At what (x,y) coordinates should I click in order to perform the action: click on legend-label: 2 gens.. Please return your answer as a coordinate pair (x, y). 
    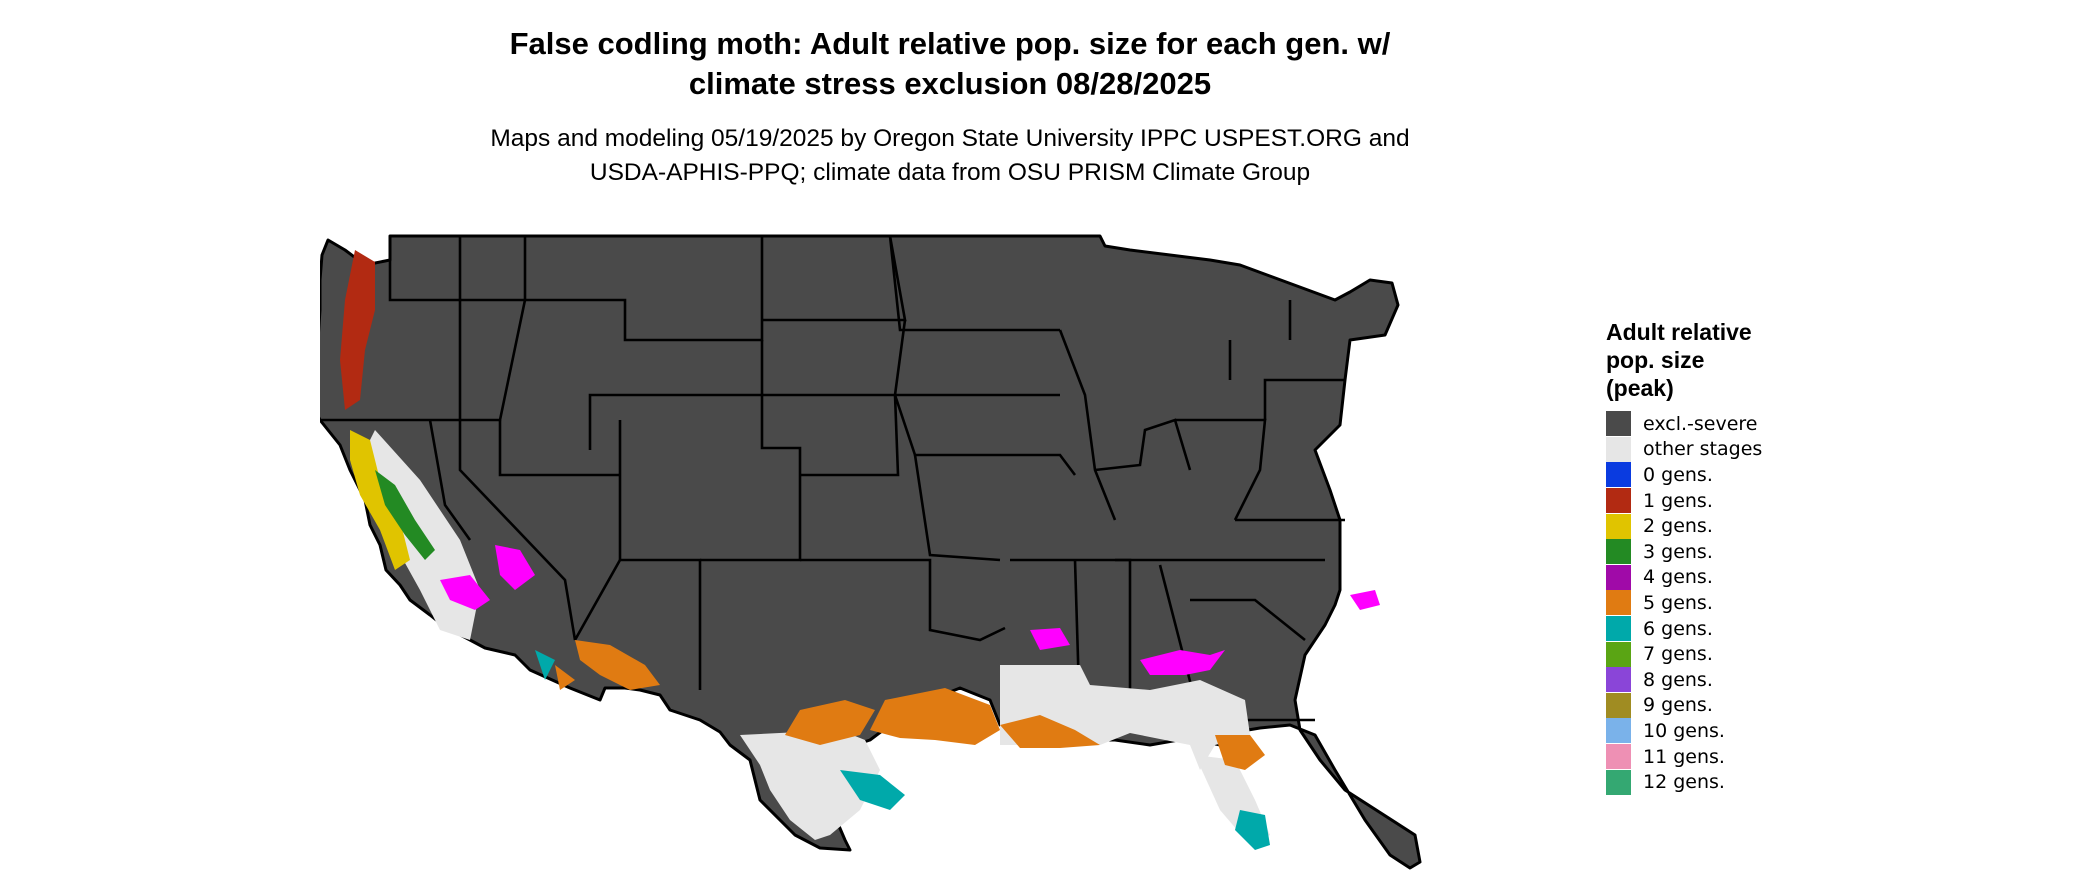
    Looking at the image, I should click on (1678, 526).